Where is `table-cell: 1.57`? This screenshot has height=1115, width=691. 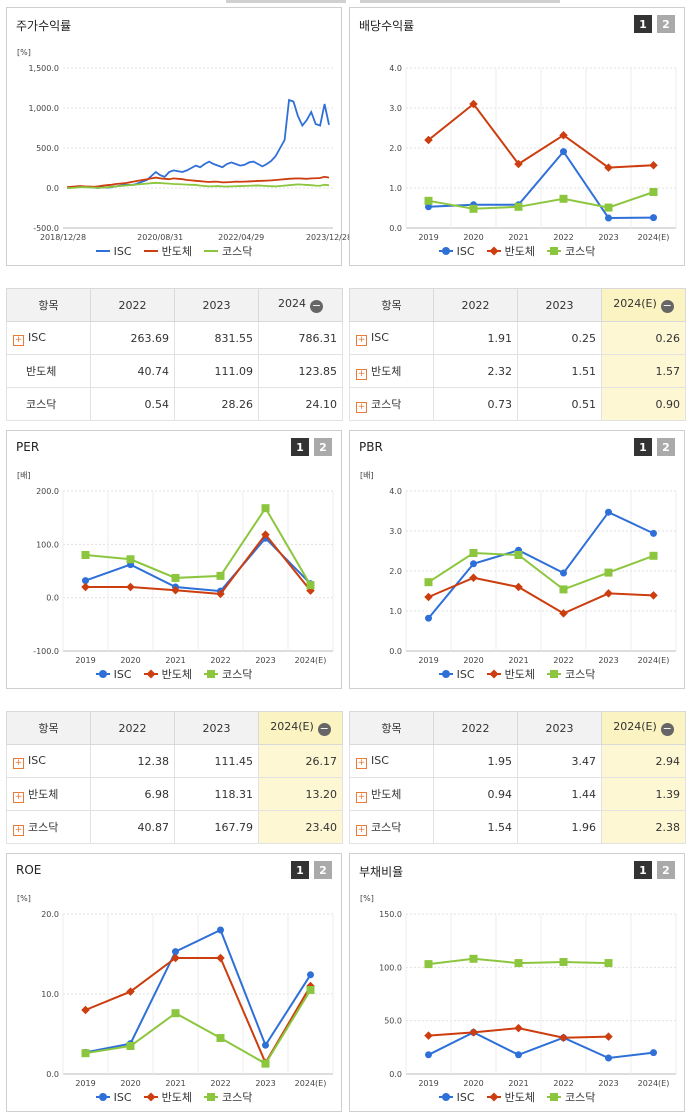
table-cell: 1.57 is located at coordinates (643, 371).